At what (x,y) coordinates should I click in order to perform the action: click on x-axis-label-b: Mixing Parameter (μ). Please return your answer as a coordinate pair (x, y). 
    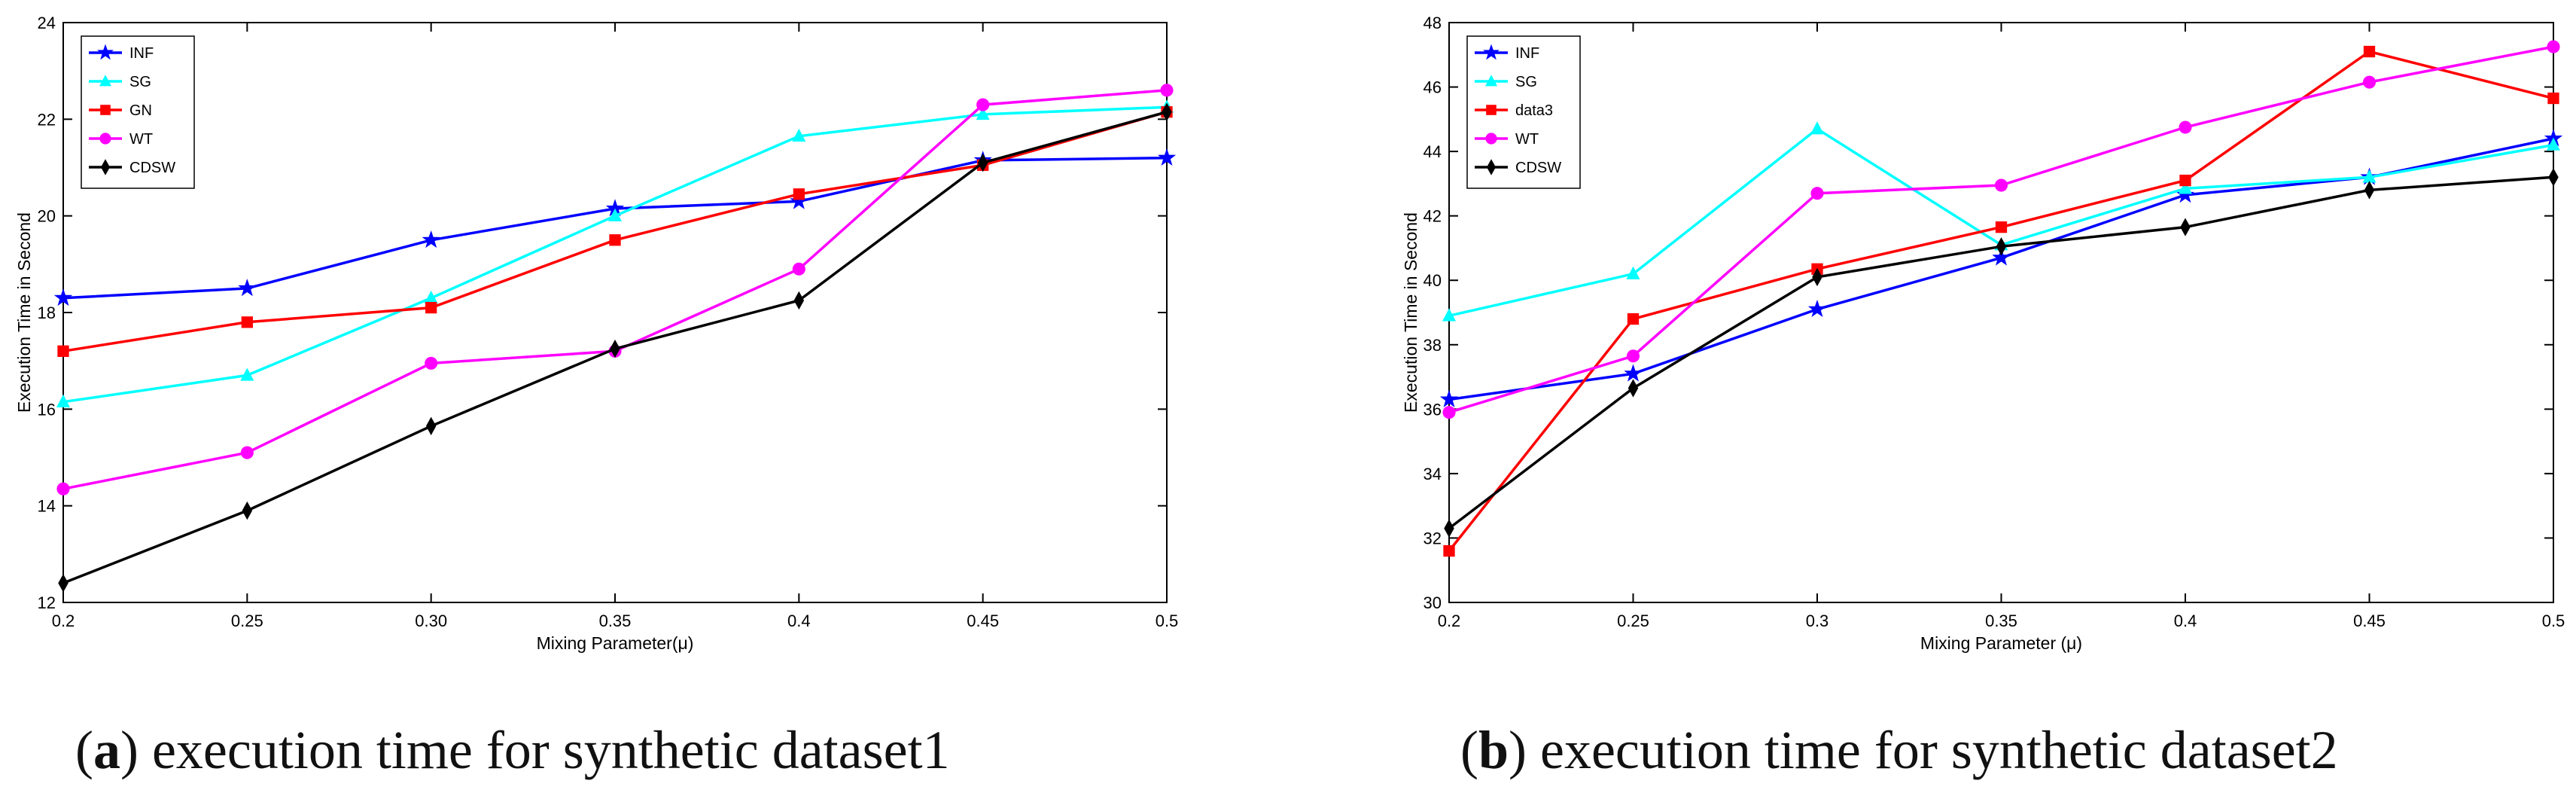
    Looking at the image, I should click on (2001, 643).